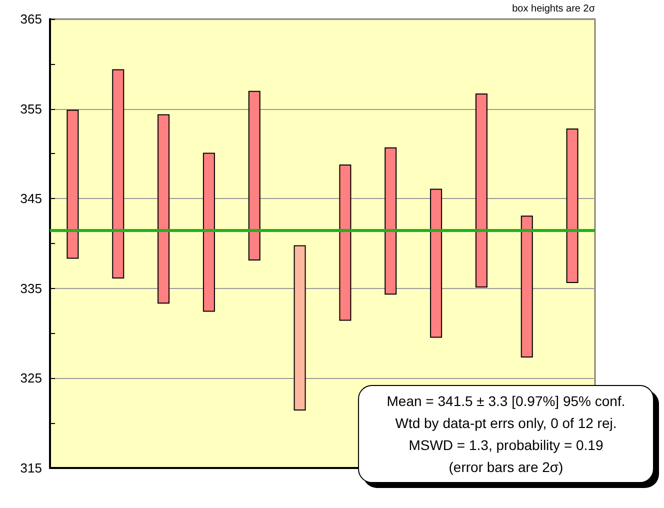 The image size is (664, 508). Describe the element at coordinates (31, 19) in the screenshot. I see `y-tick-label: 365` at that location.